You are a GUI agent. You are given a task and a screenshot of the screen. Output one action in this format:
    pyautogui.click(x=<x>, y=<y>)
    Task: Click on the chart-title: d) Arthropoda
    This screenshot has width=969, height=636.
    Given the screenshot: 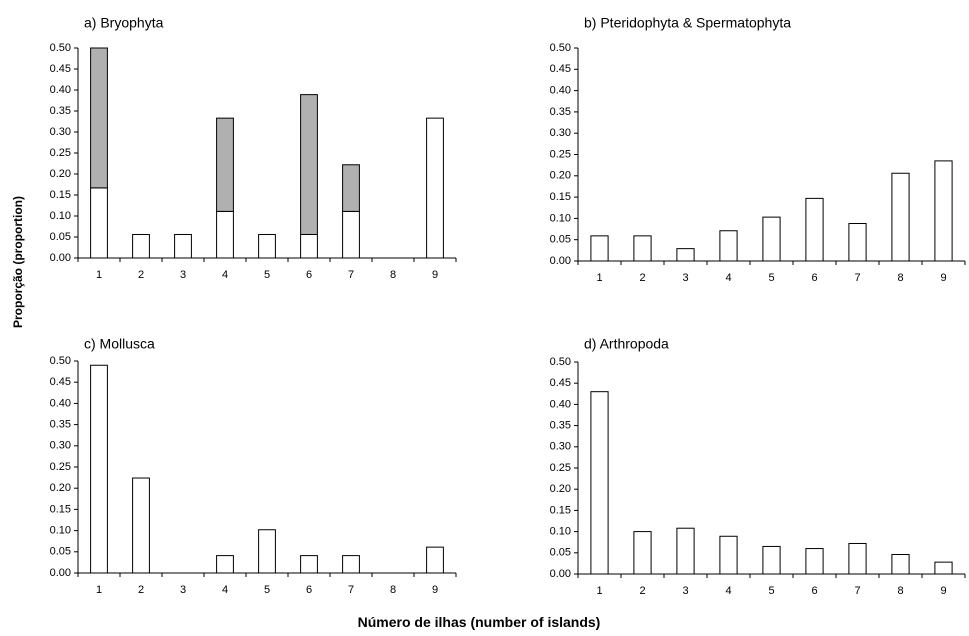 What is the action you would take?
    pyautogui.click(x=626, y=344)
    